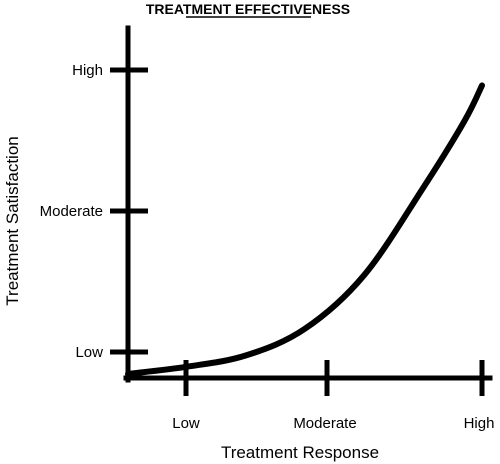  What do you see at coordinates (300, 452) in the screenshot?
I see `x-axis-label: Treatment Response` at bounding box center [300, 452].